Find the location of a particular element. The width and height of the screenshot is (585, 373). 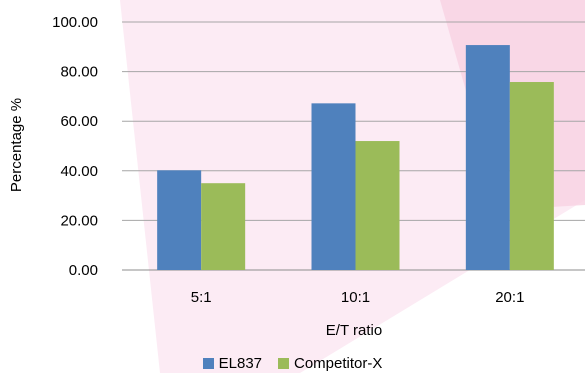

y-axis-title: Percentage % is located at coordinates (16, 145).